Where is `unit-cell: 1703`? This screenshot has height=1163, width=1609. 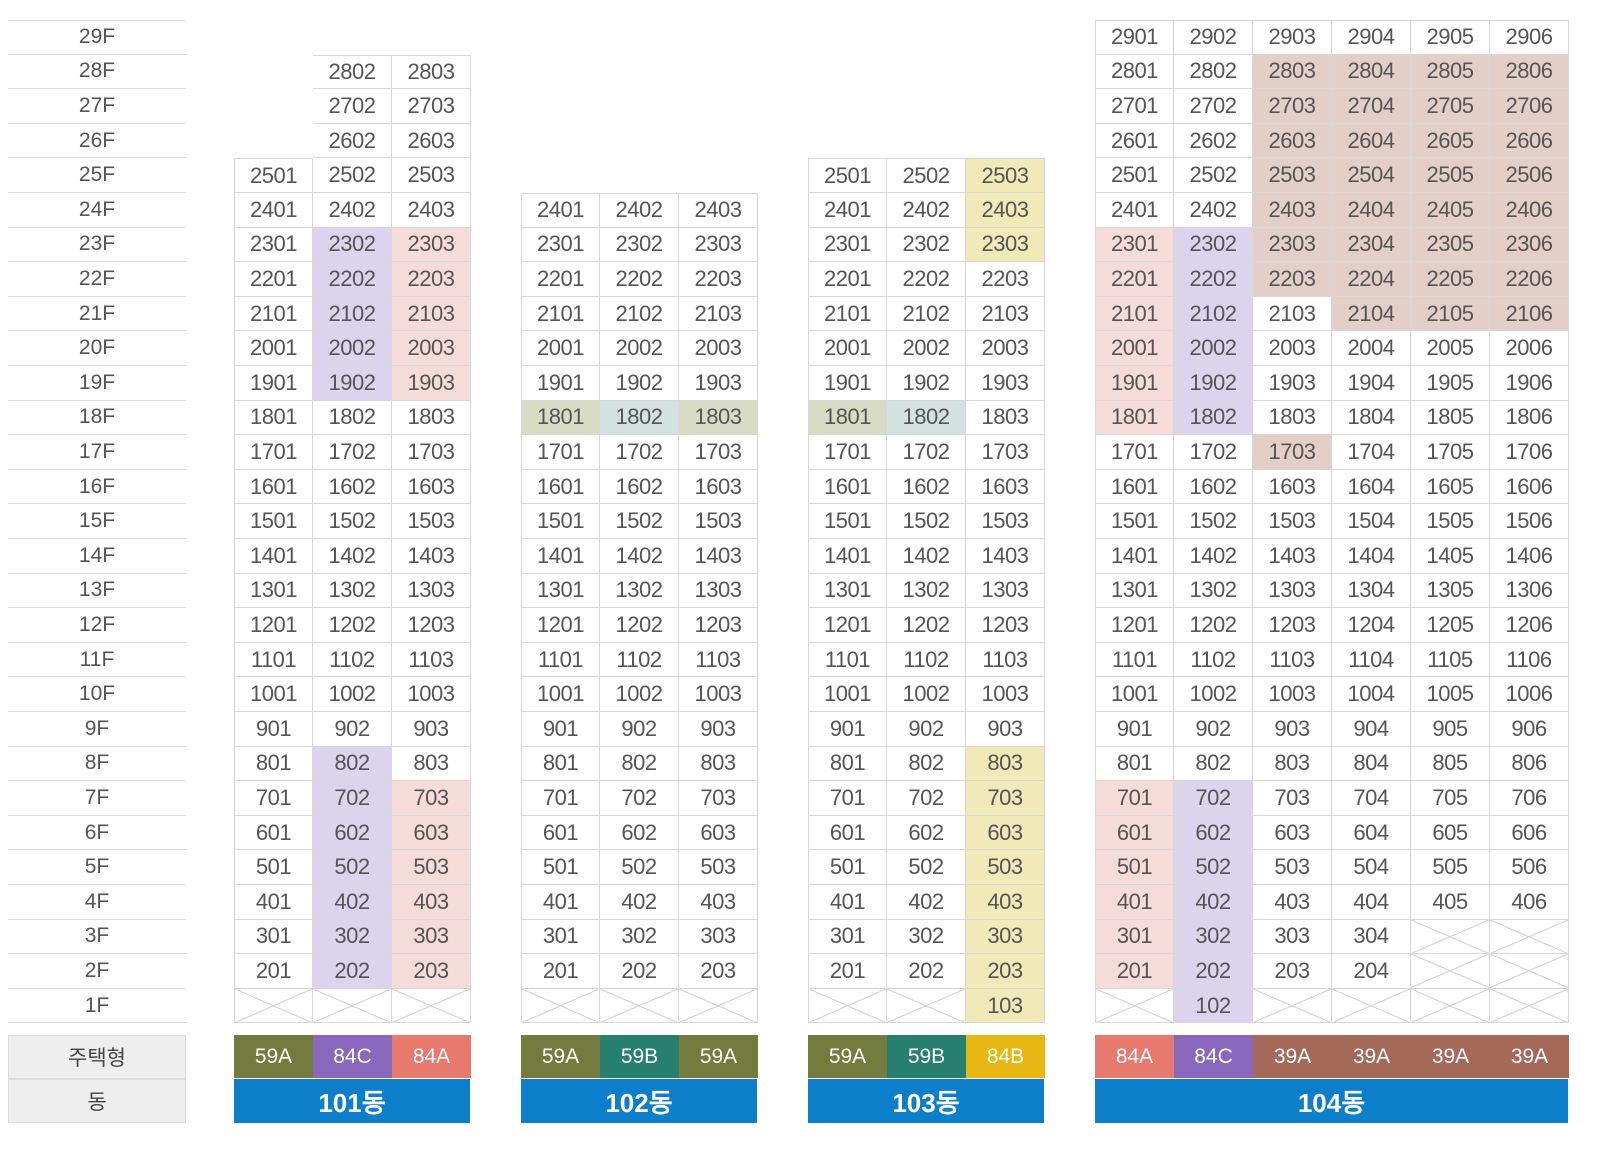
unit-cell: 1703 is located at coordinates (718, 452).